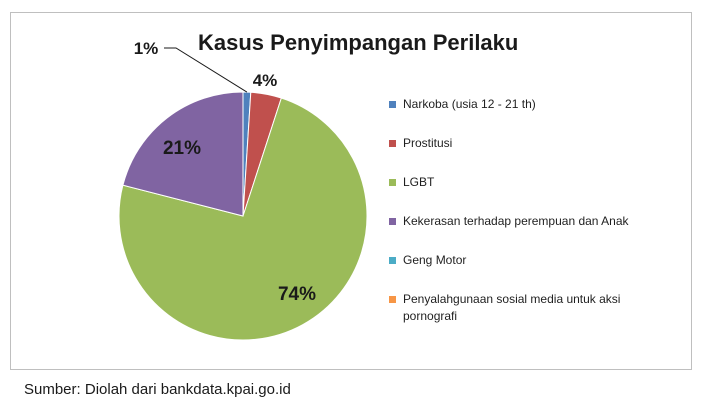  Describe the element at coordinates (435, 260) in the screenshot. I see `legend-label: Geng Motor` at that location.